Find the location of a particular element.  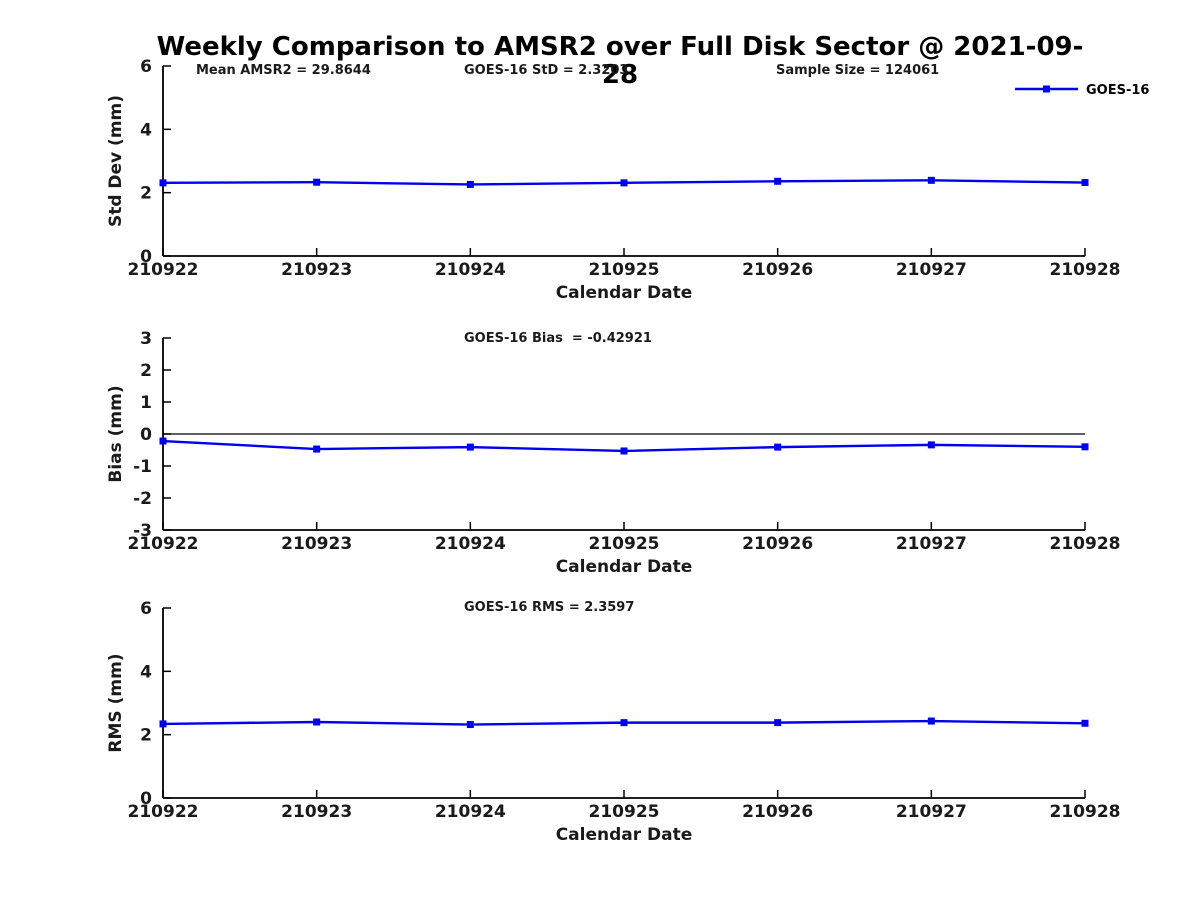

y-axis-label-rms: RMS (mm) is located at coordinates (116, 702).